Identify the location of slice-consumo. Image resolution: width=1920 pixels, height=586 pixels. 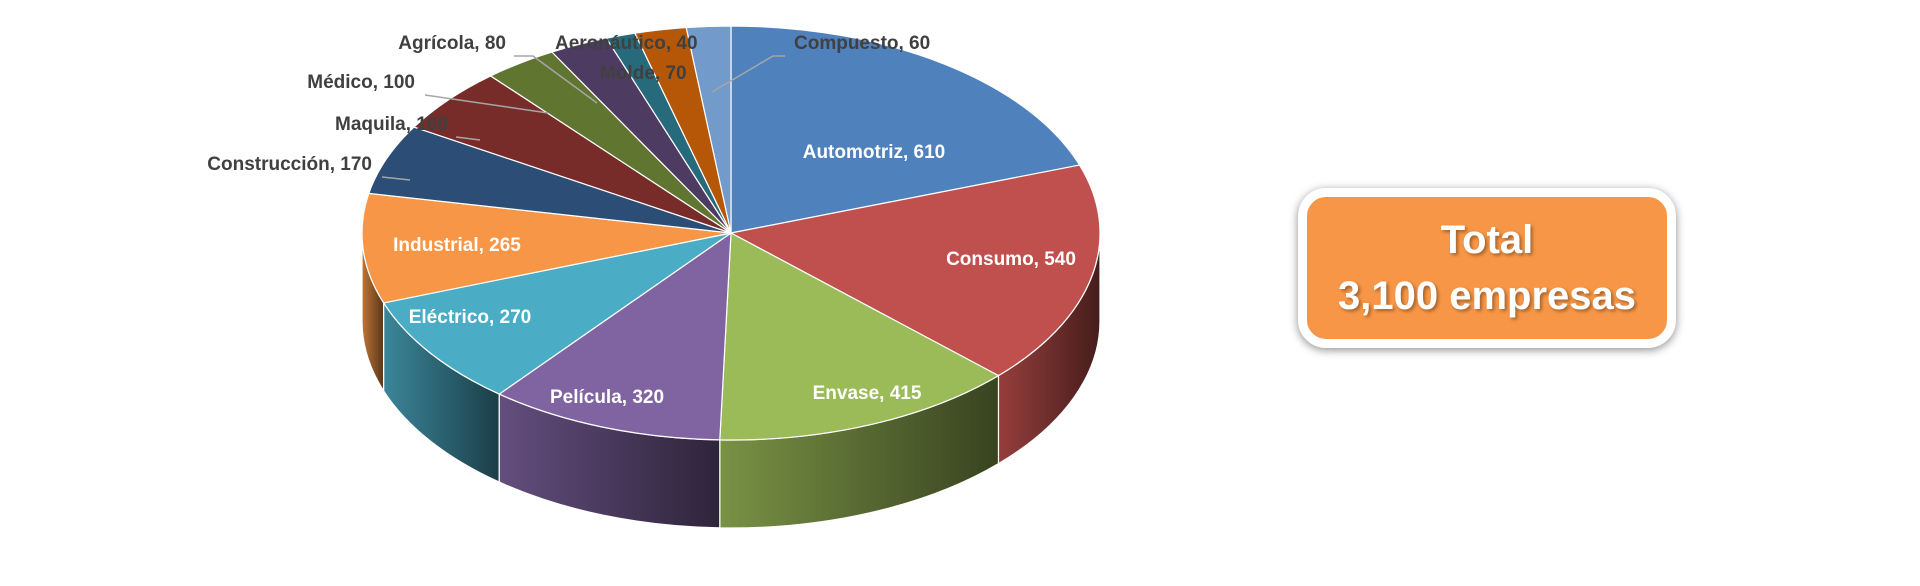
(915, 270).